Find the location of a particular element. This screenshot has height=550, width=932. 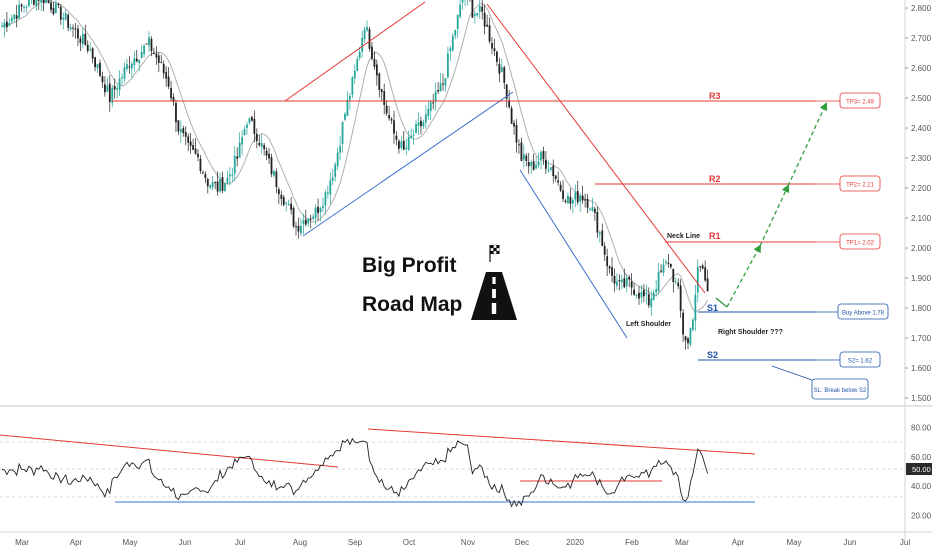

sl-callout-box is located at coordinates (840, 389).